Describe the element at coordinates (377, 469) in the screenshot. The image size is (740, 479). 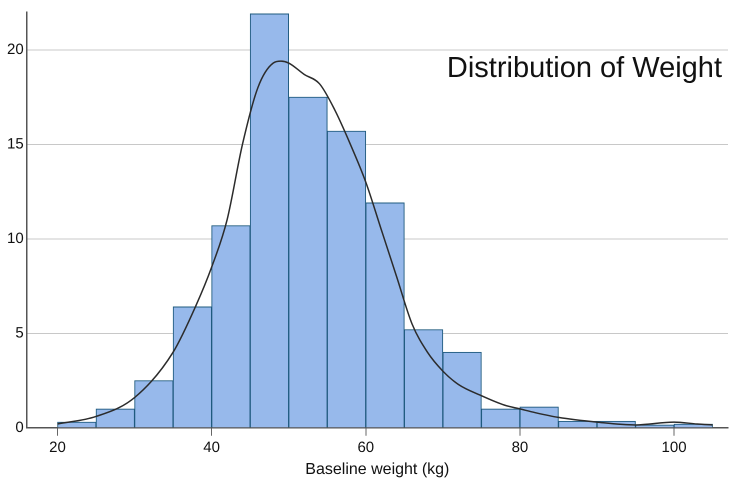
I see `x-axis-title: Baseline weight (kg)` at that location.